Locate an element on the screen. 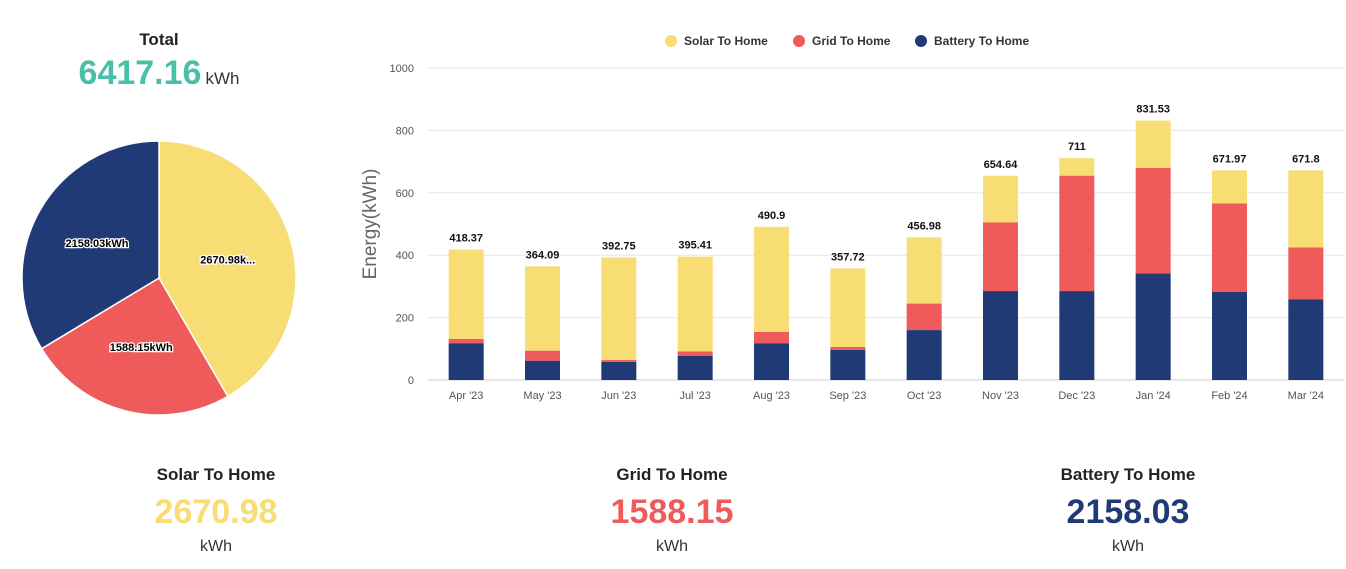  y-axis-title: Energy(kWh) is located at coordinates (370, 224).